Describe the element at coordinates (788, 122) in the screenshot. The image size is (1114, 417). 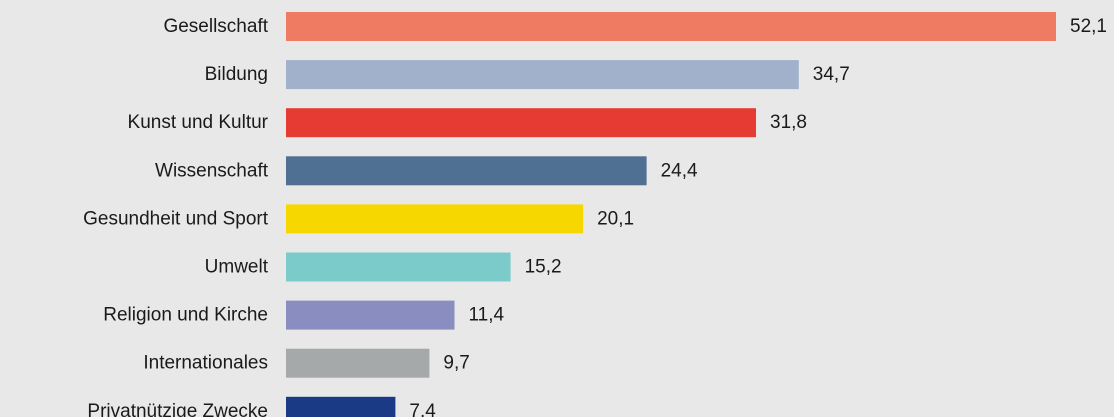
I see `value-label: 31,8` at that location.